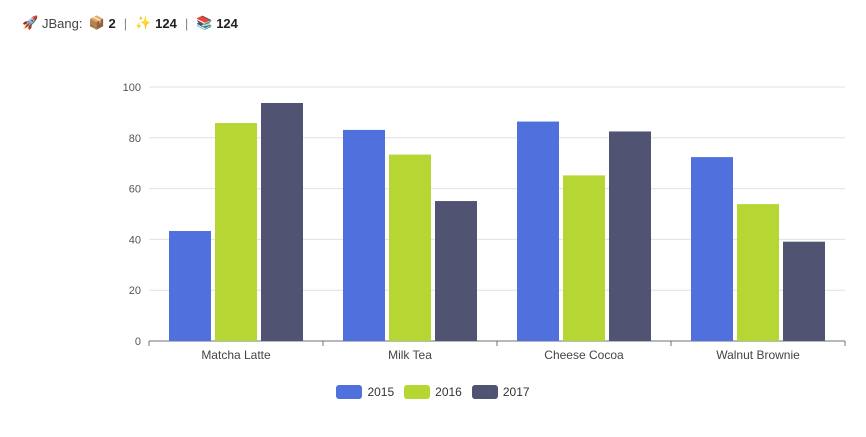  I want to click on legend-item: 2015, so click(365, 392).